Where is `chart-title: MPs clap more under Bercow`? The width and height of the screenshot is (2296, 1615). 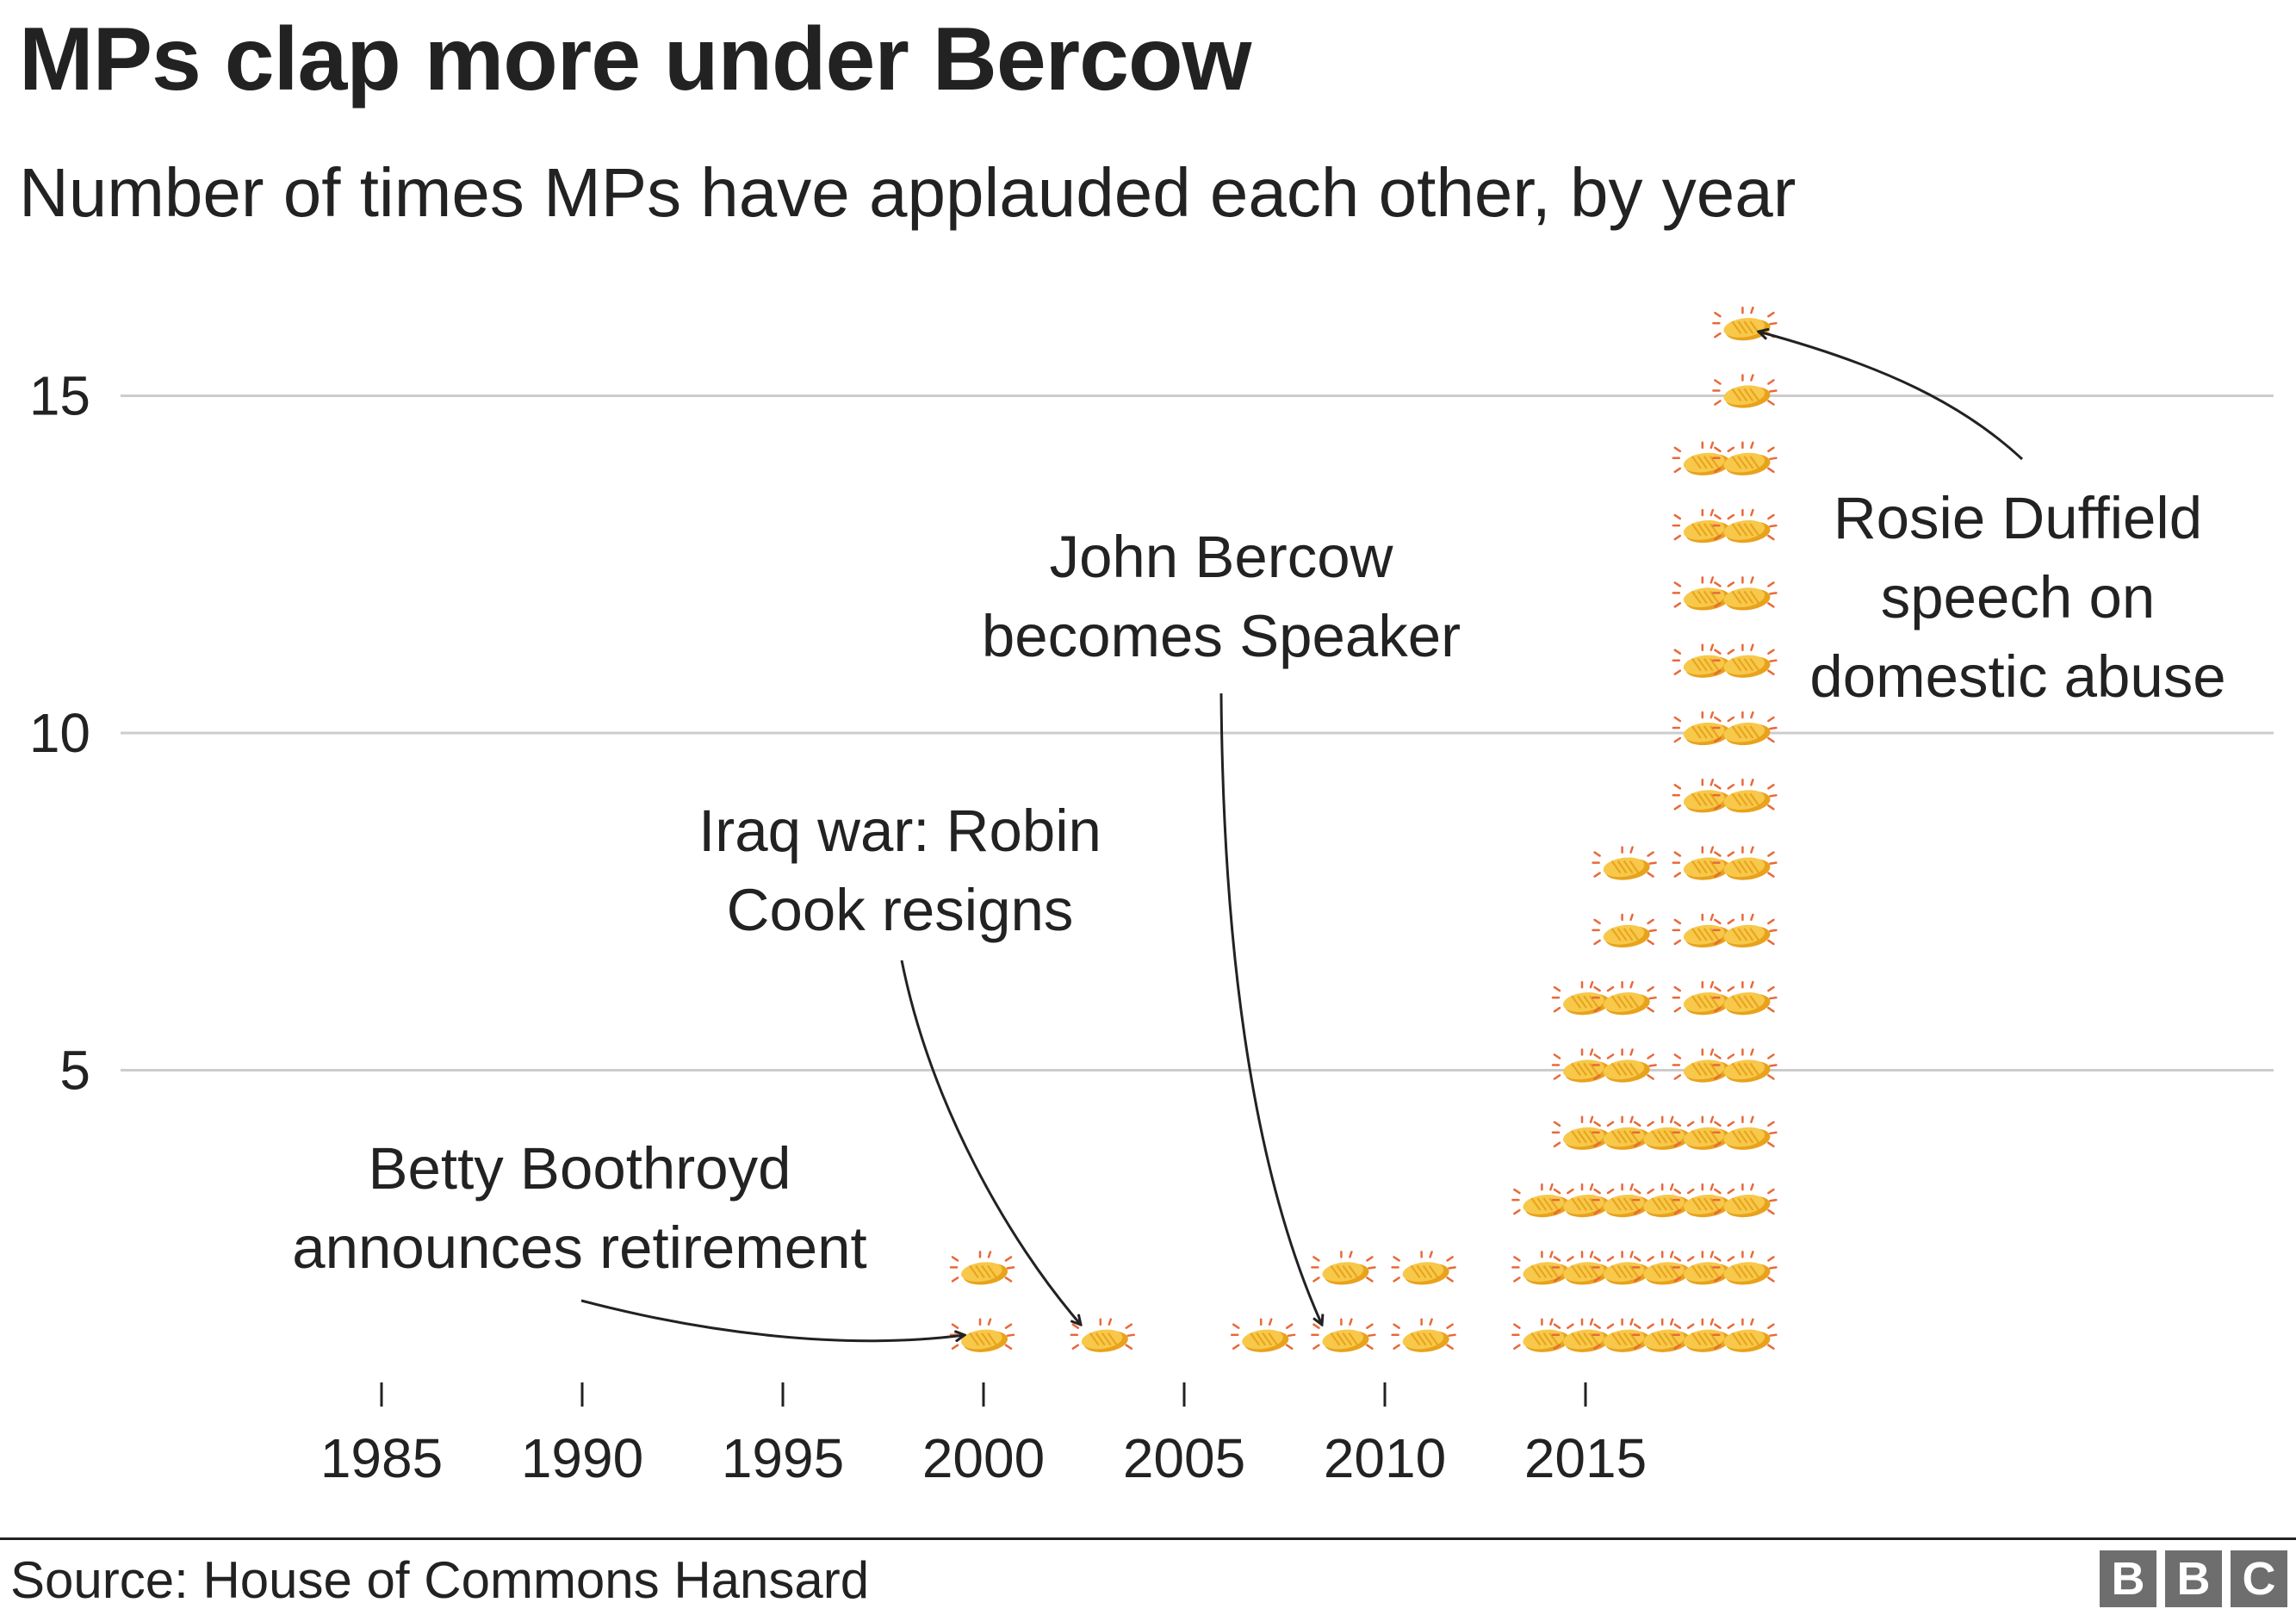
chart-title: MPs clap more under Bercow is located at coordinates (635, 59).